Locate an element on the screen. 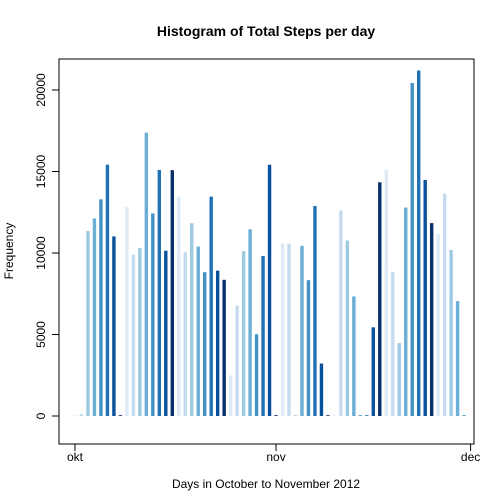 The image size is (504, 504). x-tick-label-nov: nov is located at coordinates (275, 457).